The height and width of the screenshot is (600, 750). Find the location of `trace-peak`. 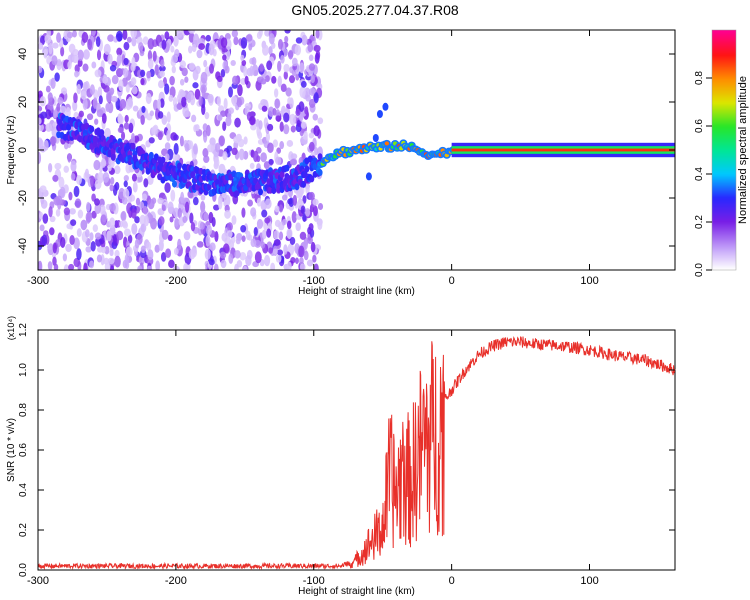

trace-peak is located at coordinates (387, 143).